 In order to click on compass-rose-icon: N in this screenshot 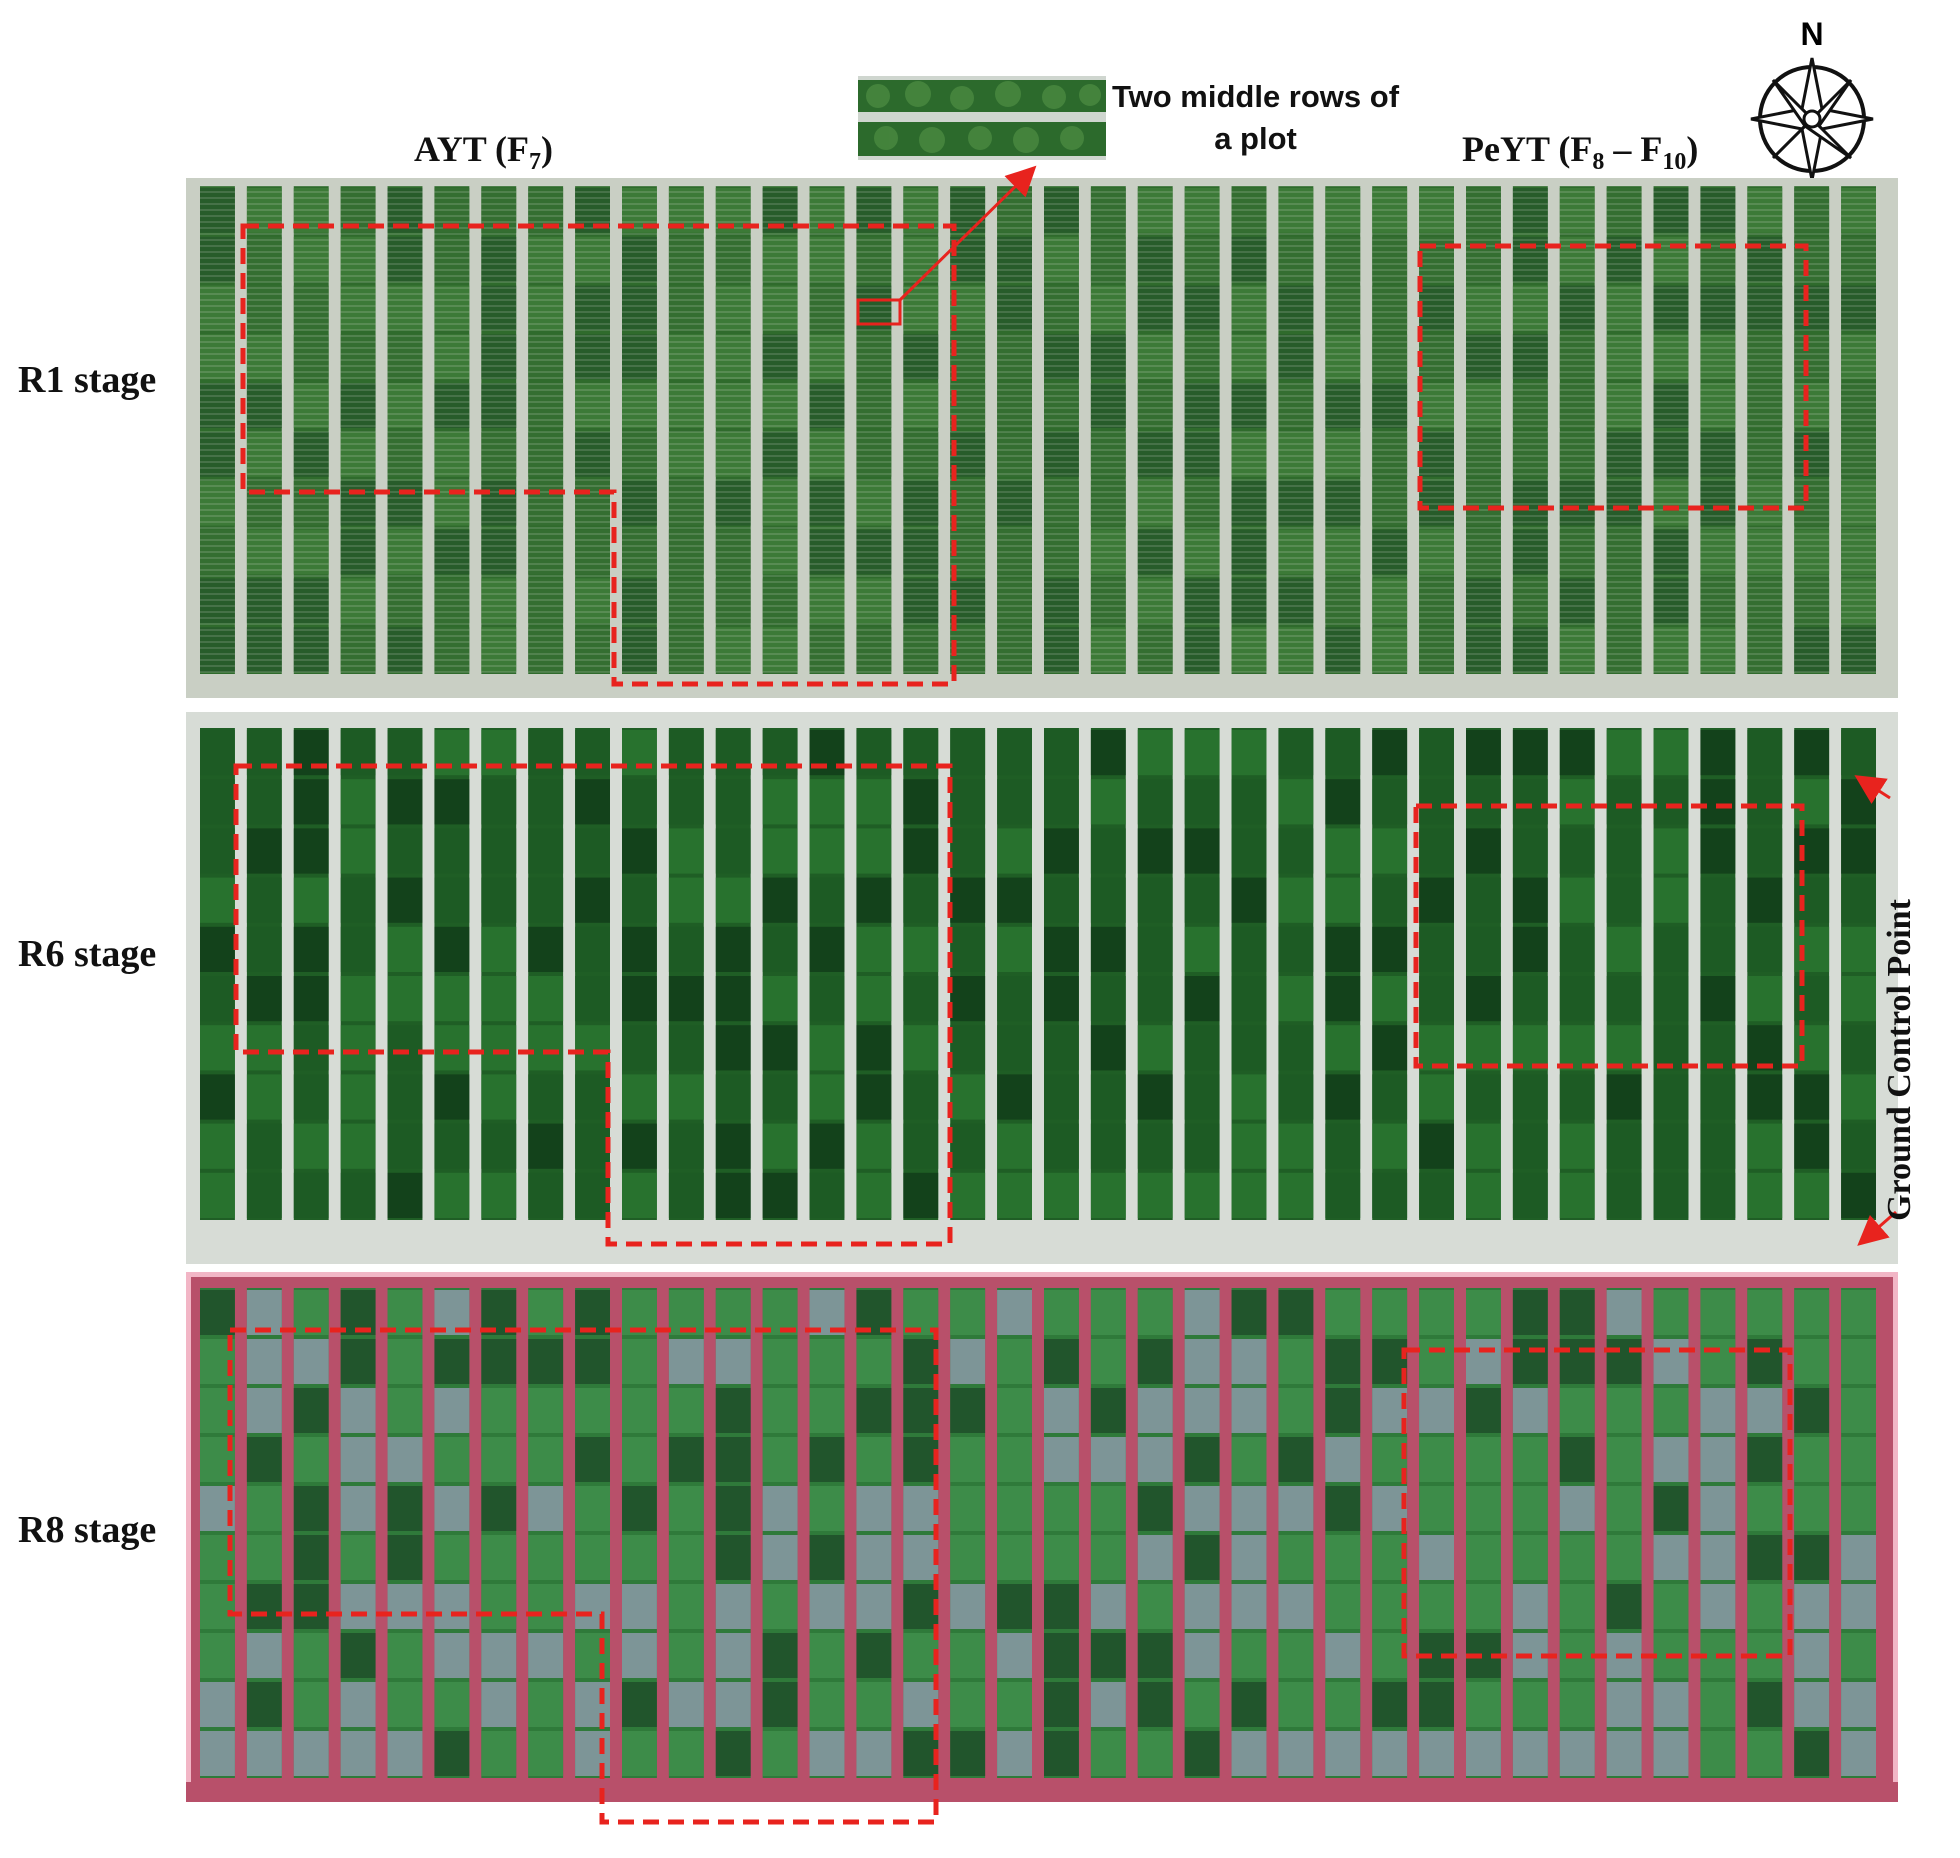, I will do `click(1812, 101)`.